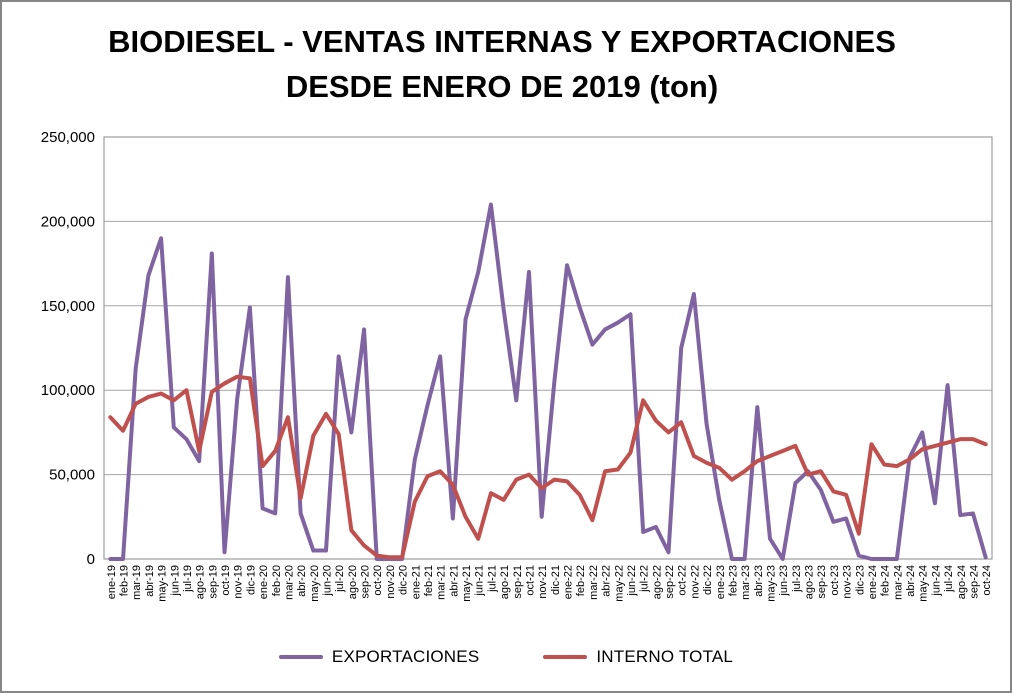 The image size is (1012, 695). I want to click on legend-item-interno-total: INTERNO TOTAL, so click(638, 657).